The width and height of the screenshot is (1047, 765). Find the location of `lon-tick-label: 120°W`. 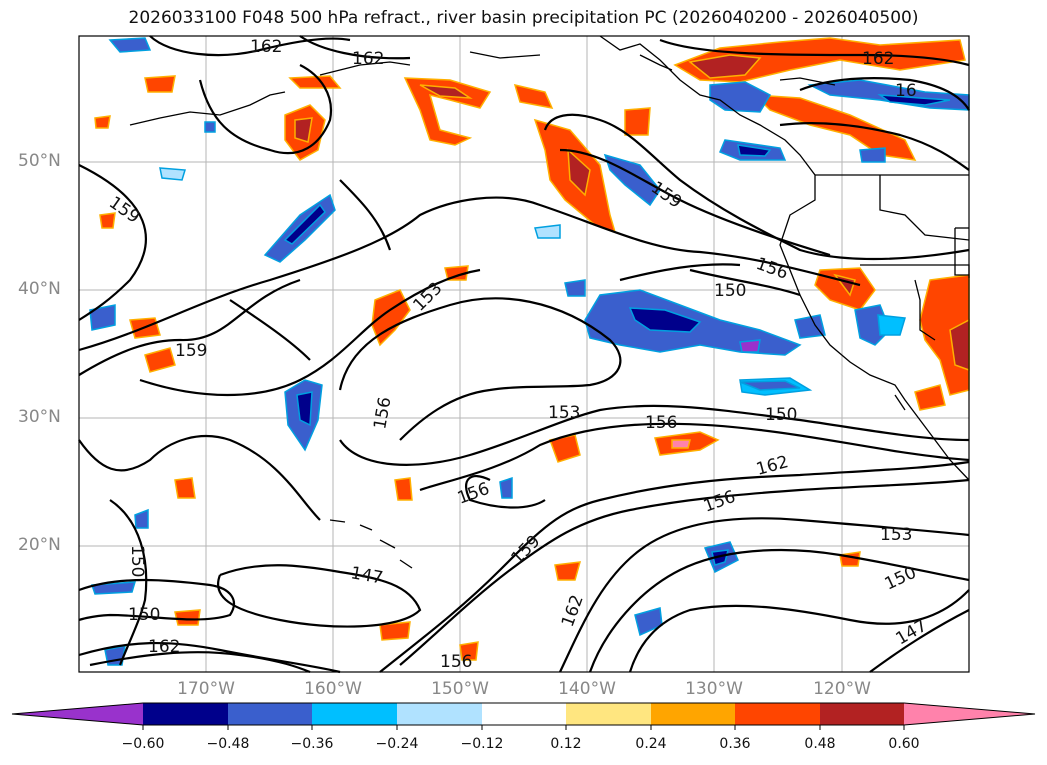

lon-tick-label: 120°W is located at coordinates (842, 689).